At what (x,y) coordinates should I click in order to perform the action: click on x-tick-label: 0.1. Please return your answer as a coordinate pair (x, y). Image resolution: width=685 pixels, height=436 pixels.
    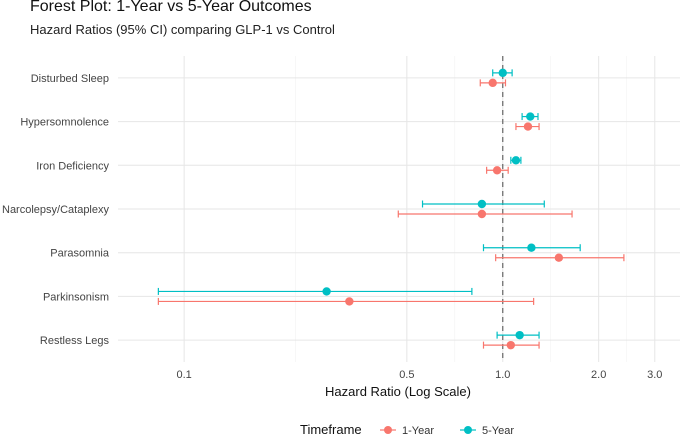
    Looking at the image, I should click on (183, 375).